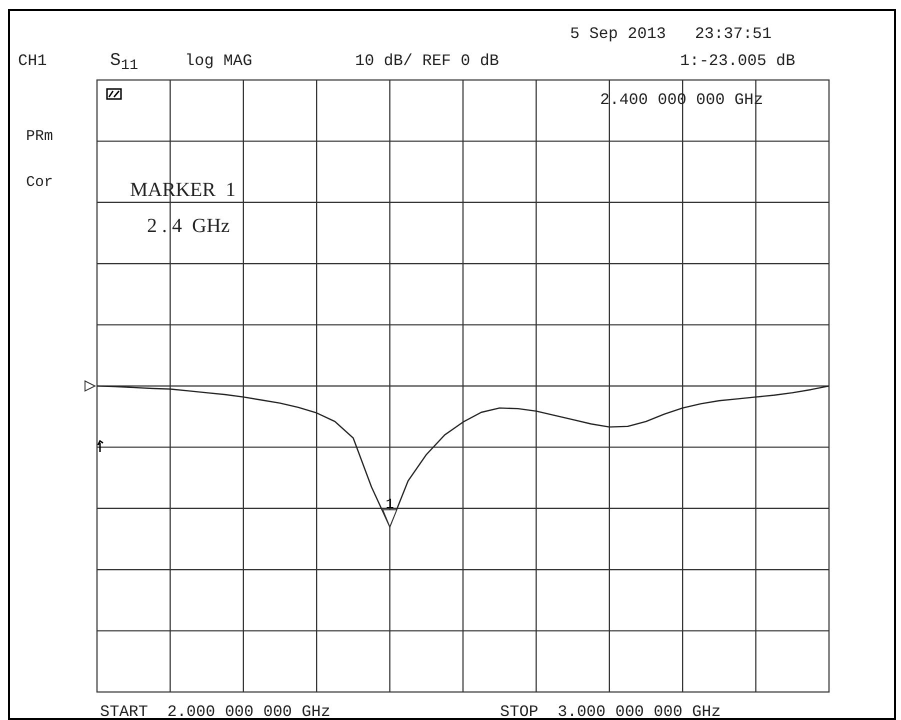  Describe the element at coordinates (188, 226) in the screenshot. I see `text: 2 . 4 GHz` at that location.